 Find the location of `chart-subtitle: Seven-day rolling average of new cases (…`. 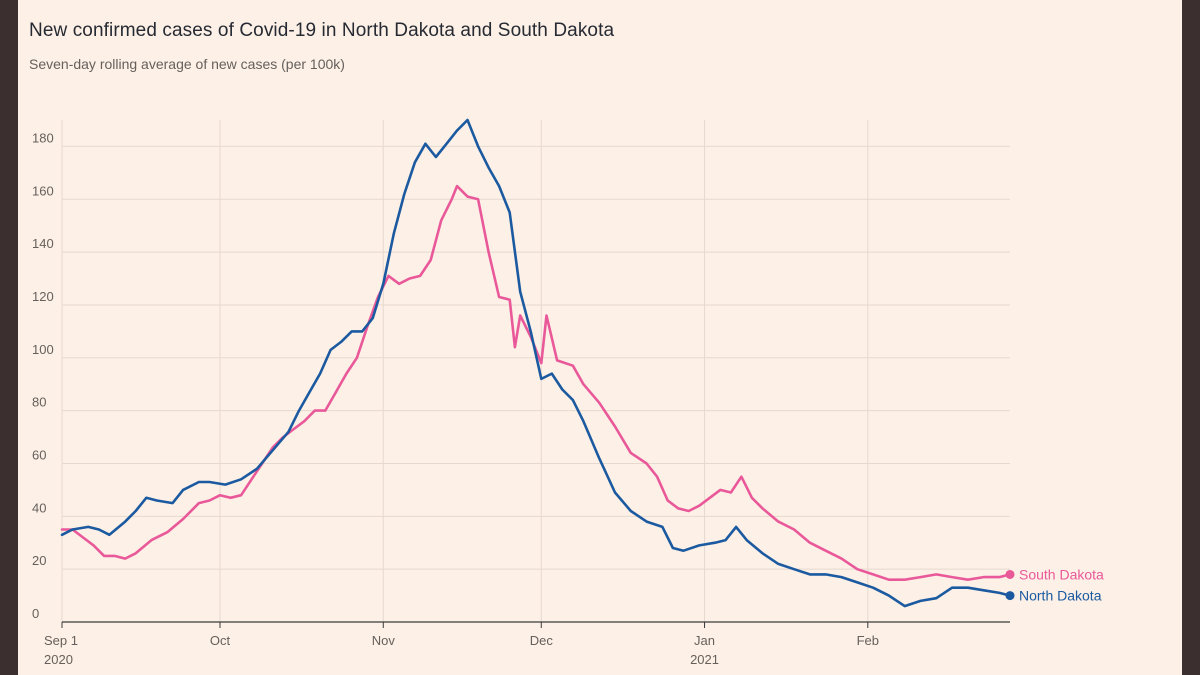

chart-subtitle: Seven-day rolling average of new cases (… is located at coordinates (187, 64).